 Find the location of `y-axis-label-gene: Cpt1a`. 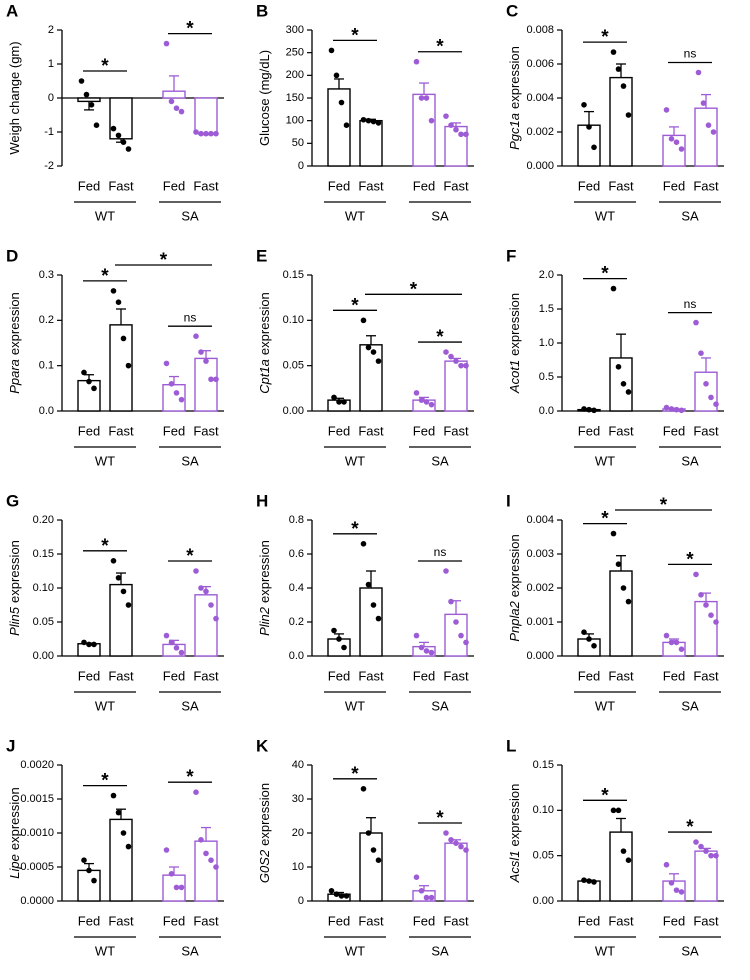

y-axis-label-gene: Cpt1a is located at coordinates (264, 376).